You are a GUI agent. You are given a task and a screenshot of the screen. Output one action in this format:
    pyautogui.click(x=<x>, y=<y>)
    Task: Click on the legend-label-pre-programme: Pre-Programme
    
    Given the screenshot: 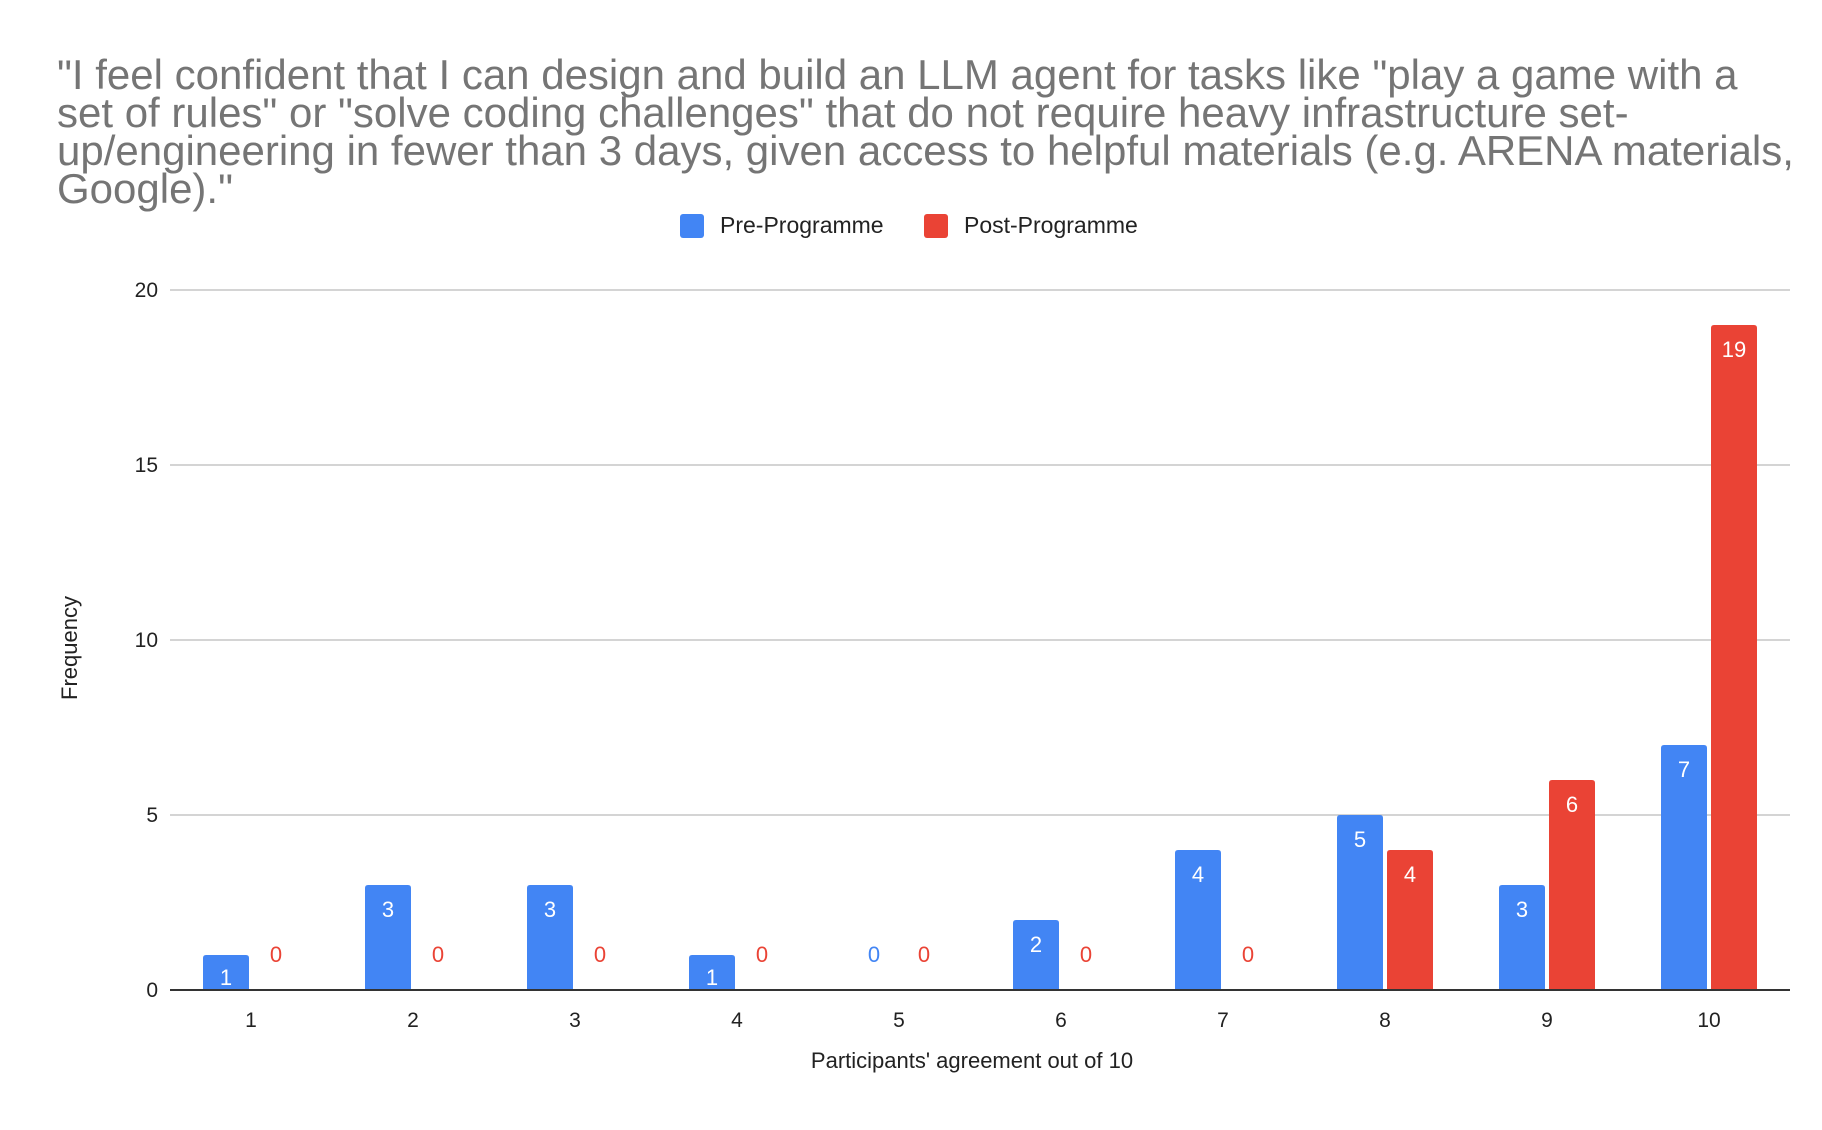 What is the action you would take?
    pyautogui.click(x=802, y=225)
    